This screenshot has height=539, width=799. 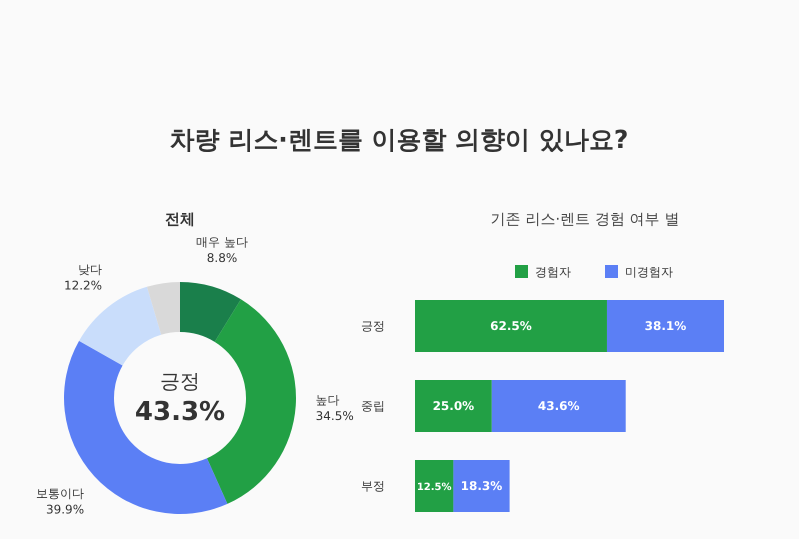 What do you see at coordinates (585, 219) in the screenshot?
I see `chart-title: 기존 리스·렌트 경험 여부 별` at bounding box center [585, 219].